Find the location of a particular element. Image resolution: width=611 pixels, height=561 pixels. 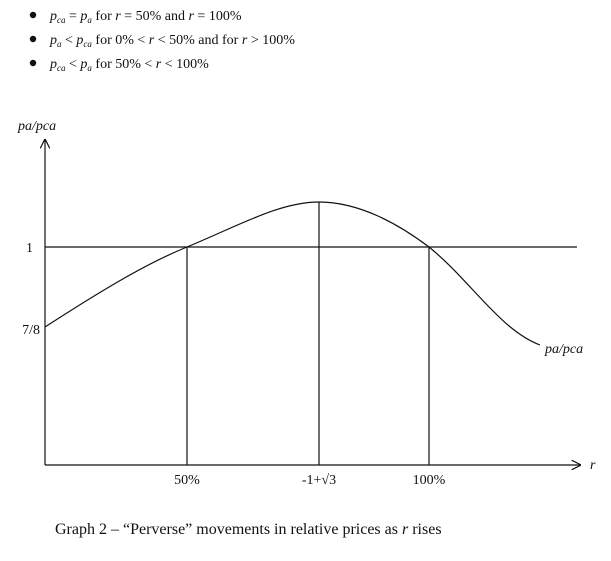

text: for is located at coordinates (103, 16).